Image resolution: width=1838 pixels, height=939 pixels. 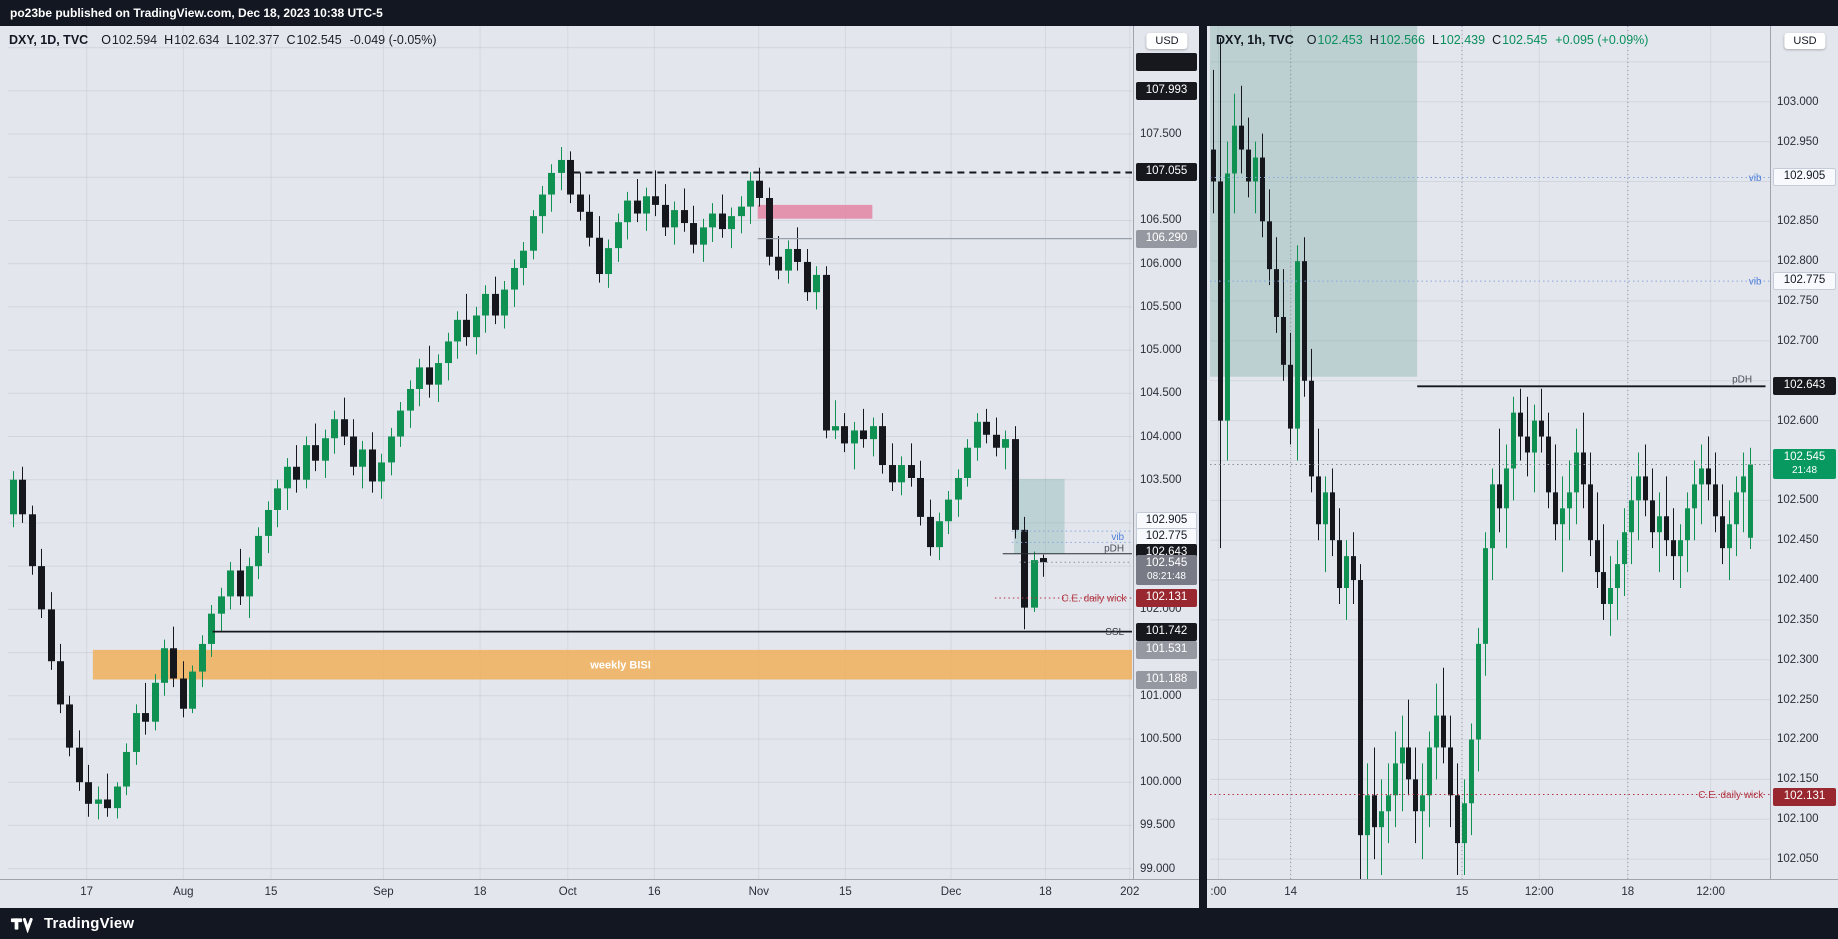 What do you see at coordinates (1314, 201) in the screenshot?
I see `teal-supply-zone` at bounding box center [1314, 201].